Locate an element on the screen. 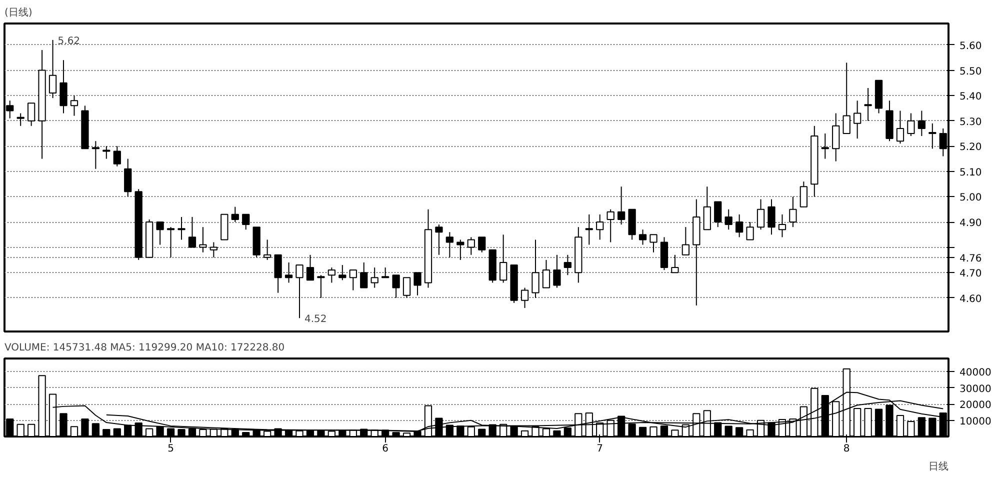 This screenshot has height=477, width=994. y-tick-label: 4.76 is located at coordinates (971, 258).